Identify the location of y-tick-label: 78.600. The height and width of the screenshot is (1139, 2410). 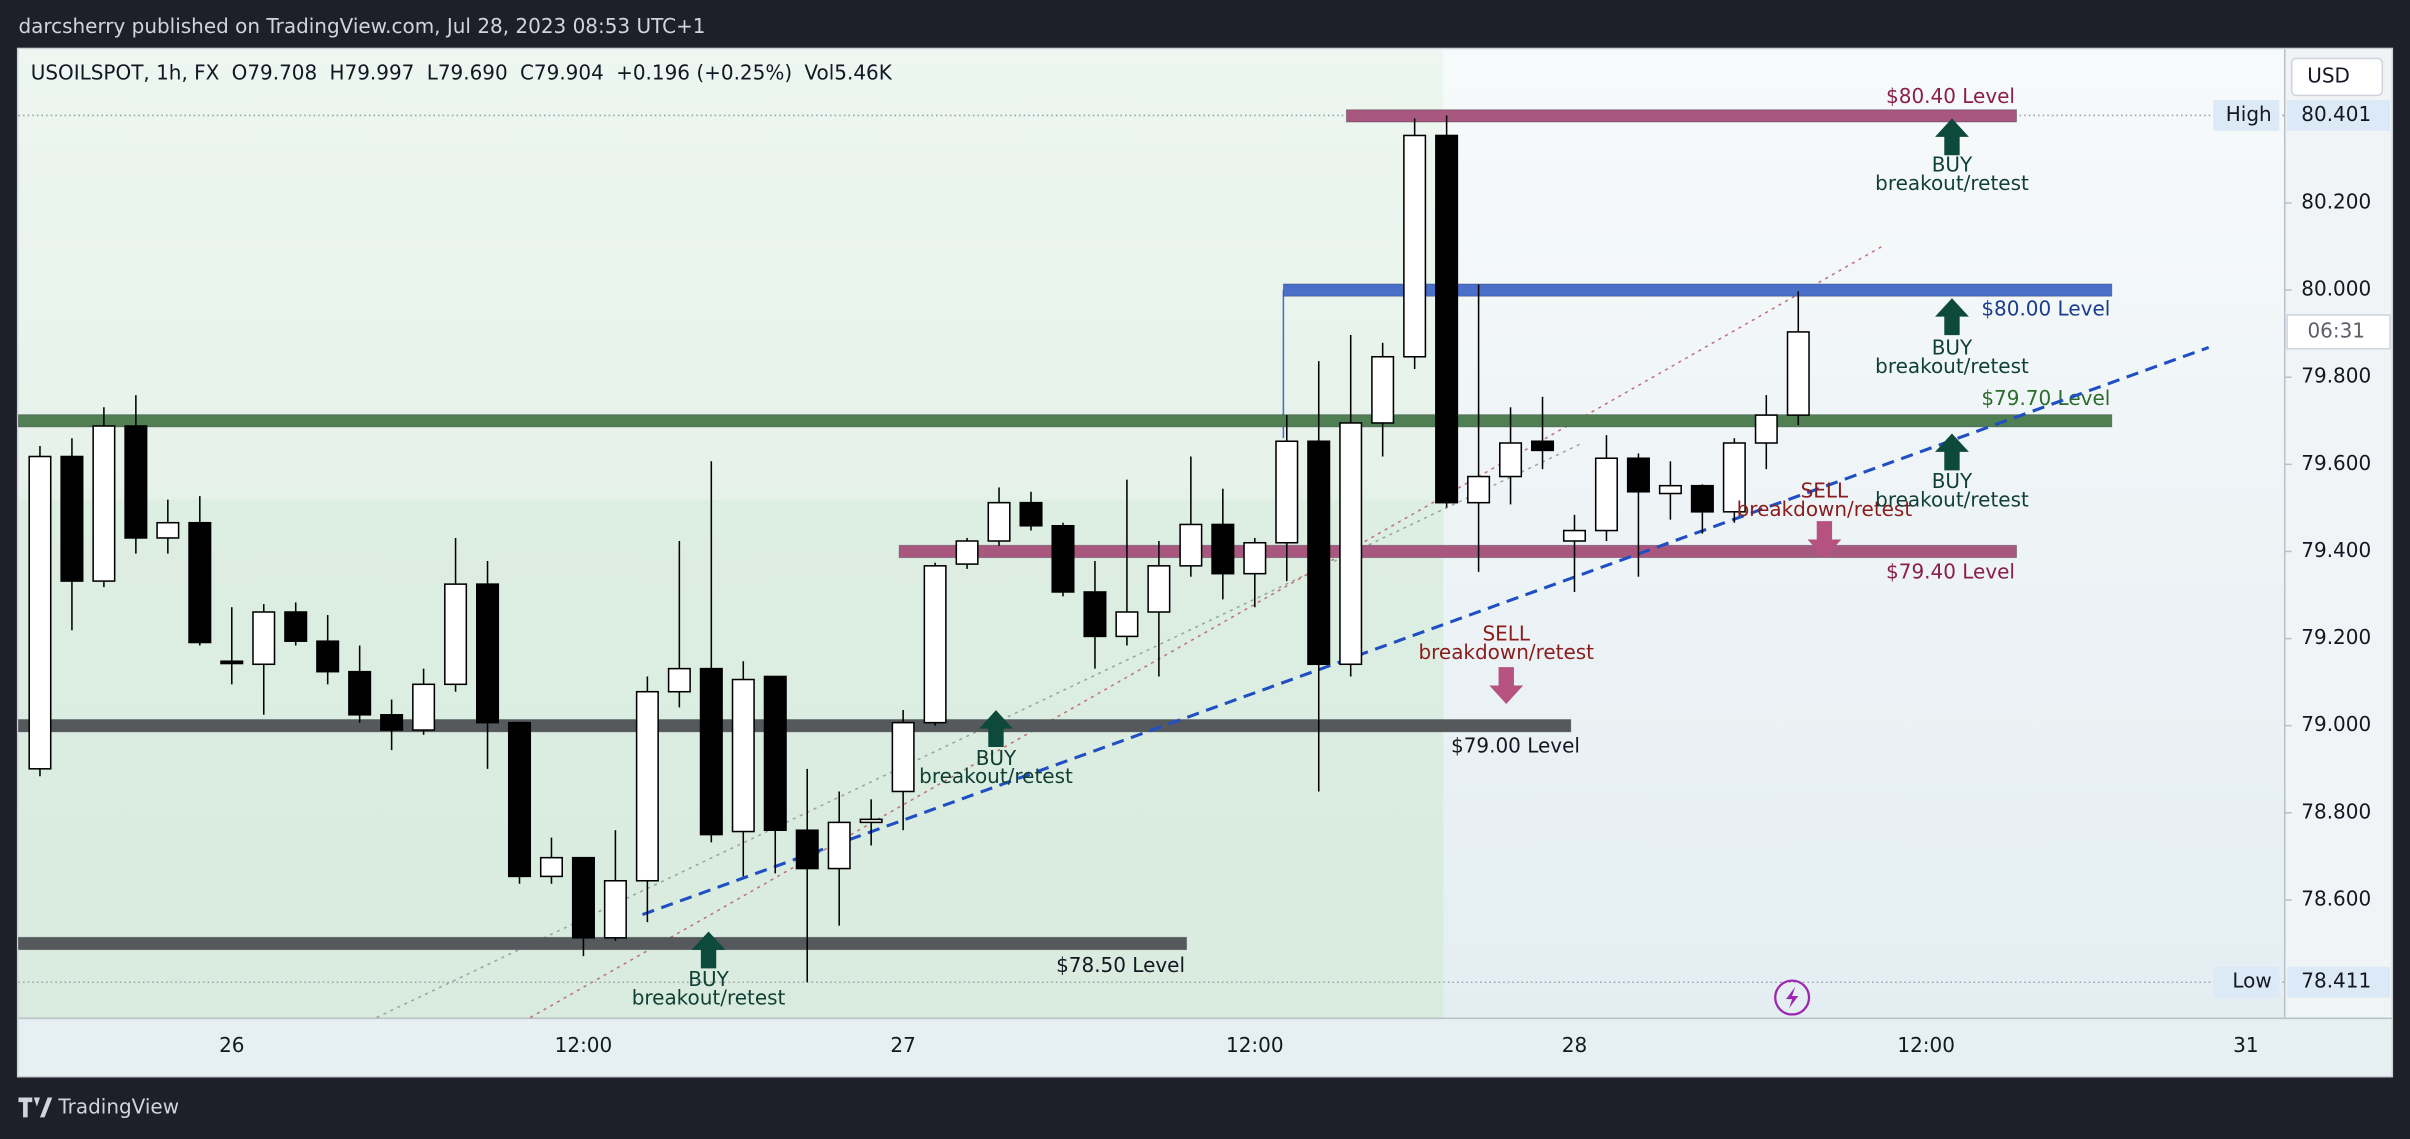
(2336, 898).